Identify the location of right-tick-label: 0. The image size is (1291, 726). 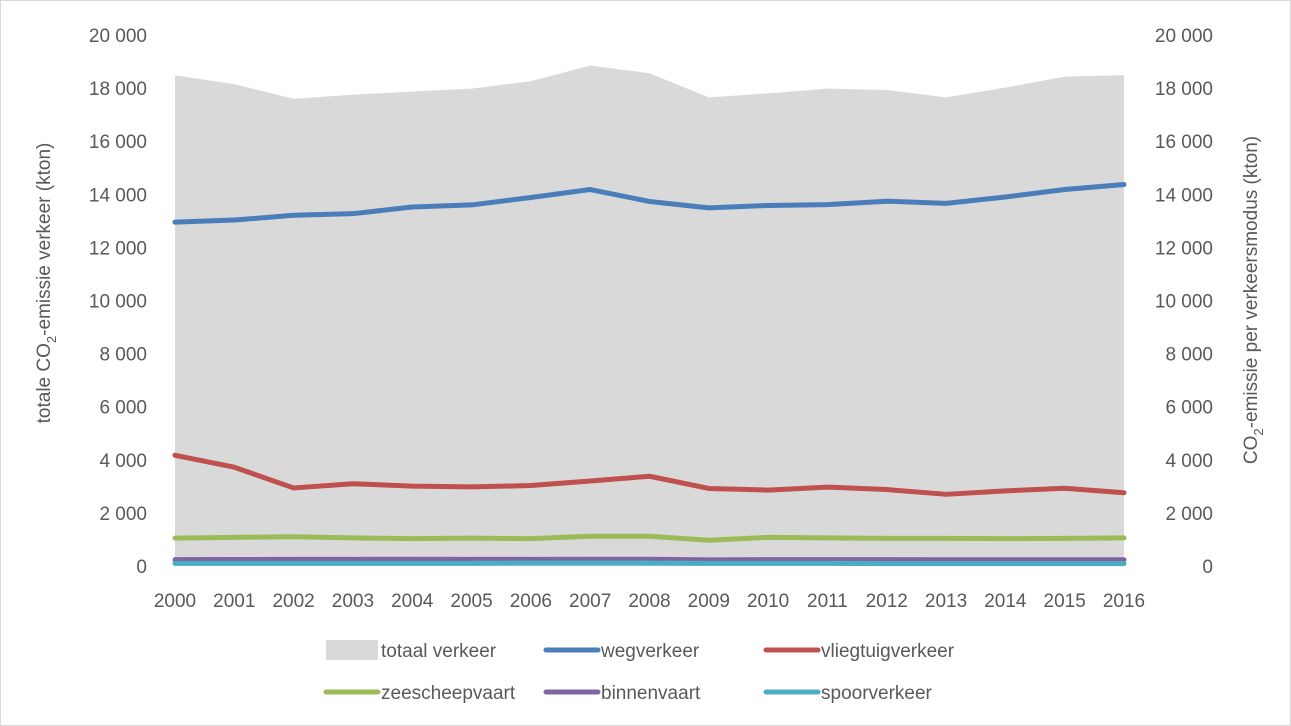
(1207, 567).